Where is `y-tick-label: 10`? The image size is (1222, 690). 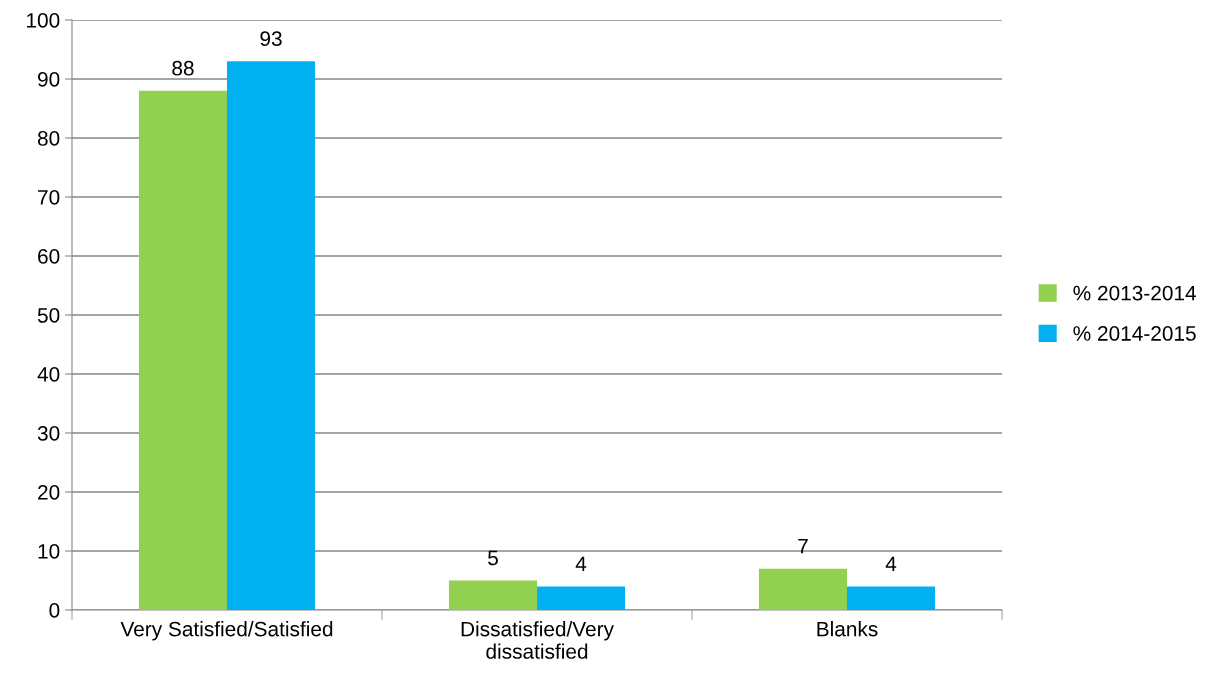 y-tick-label: 10 is located at coordinates (49, 551).